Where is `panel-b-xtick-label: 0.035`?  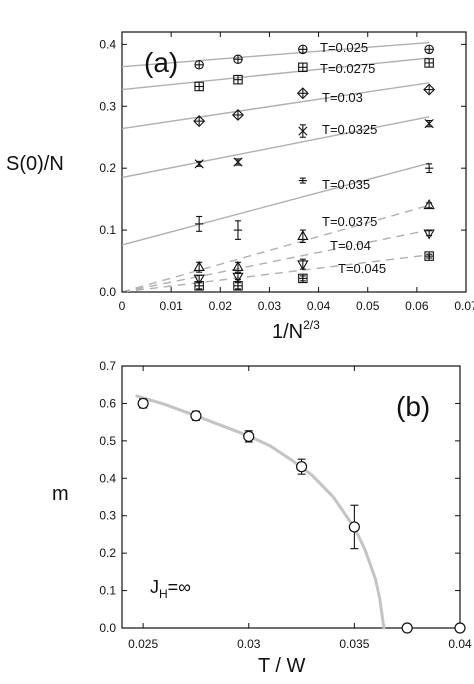
panel-b-xtick-label: 0.035 is located at coordinates (354, 644).